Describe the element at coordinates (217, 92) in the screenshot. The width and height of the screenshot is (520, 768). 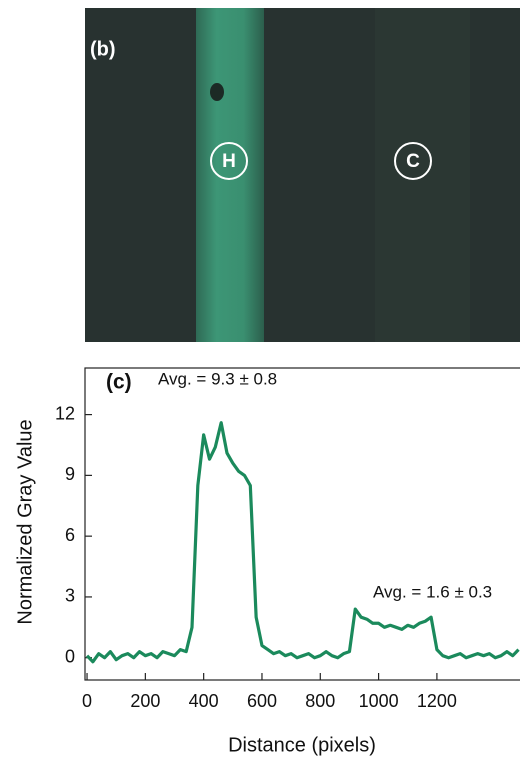
I see `spot` at that location.